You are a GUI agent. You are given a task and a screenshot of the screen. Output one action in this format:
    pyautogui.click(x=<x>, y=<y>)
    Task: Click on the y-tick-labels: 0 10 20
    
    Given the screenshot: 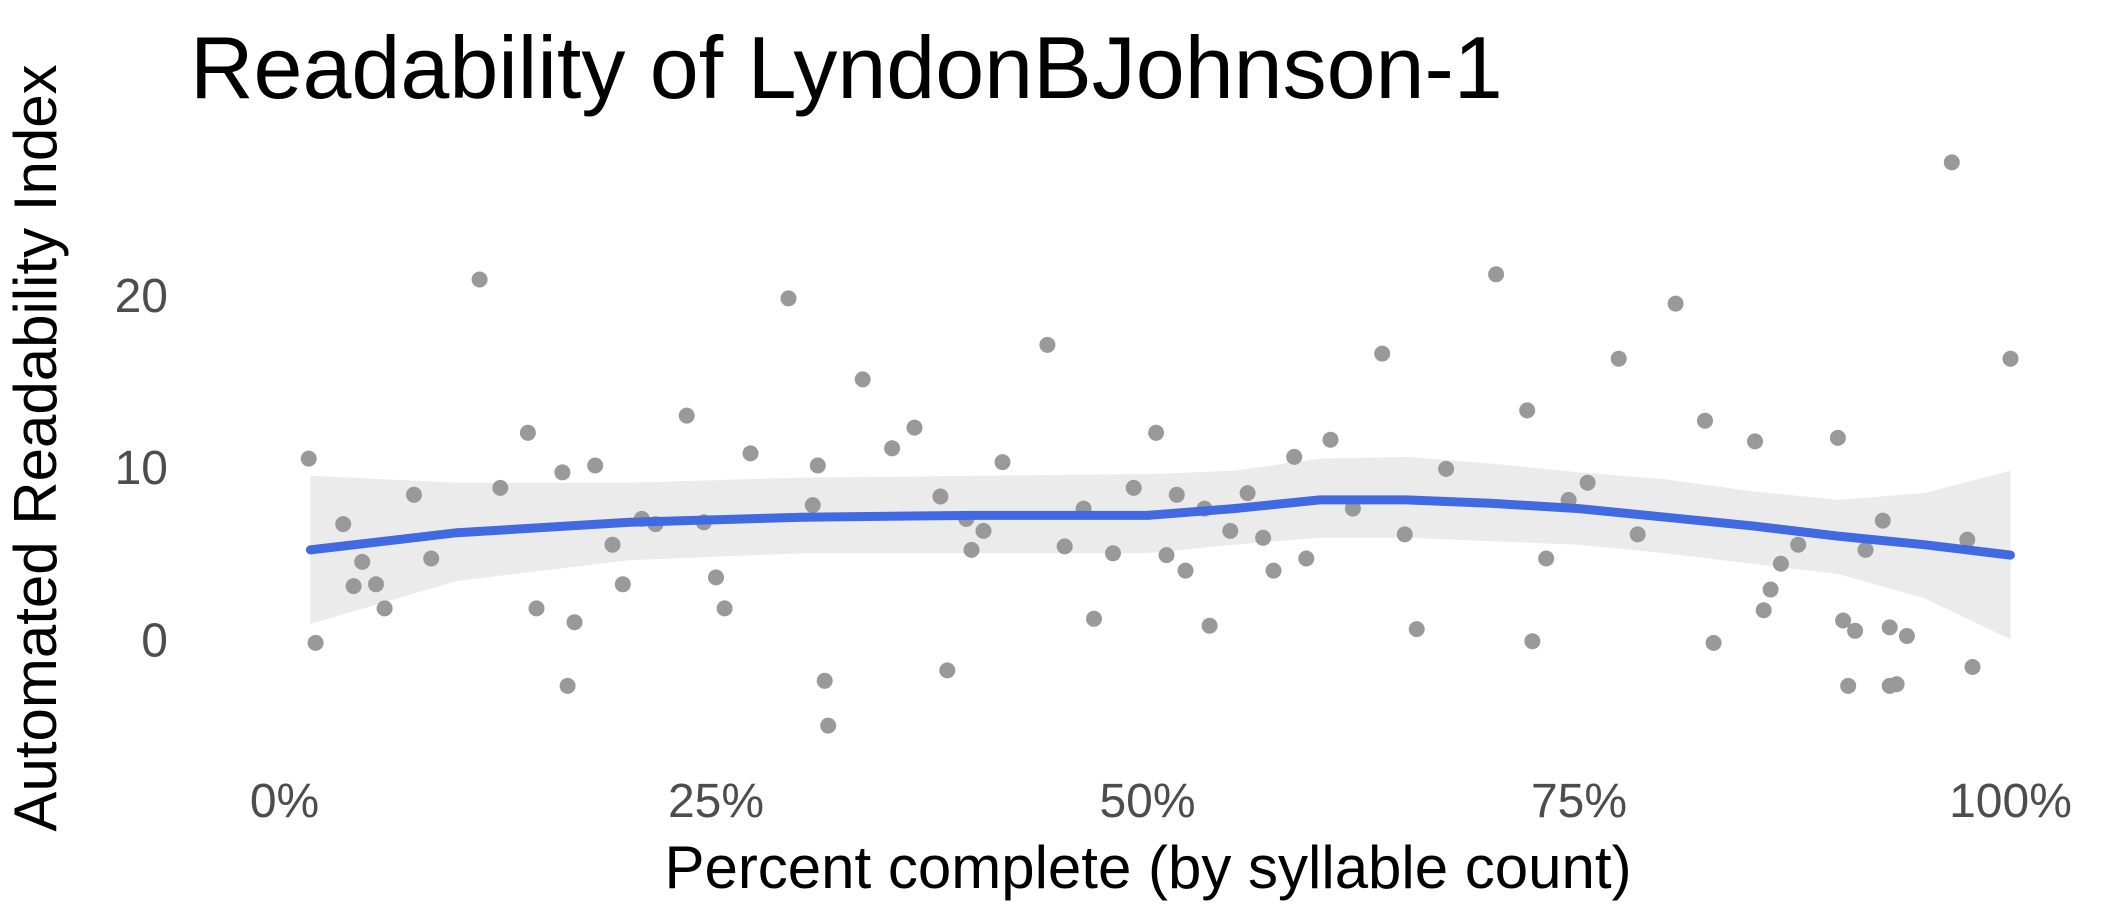 What is the action you would take?
    pyautogui.click(x=141, y=468)
    